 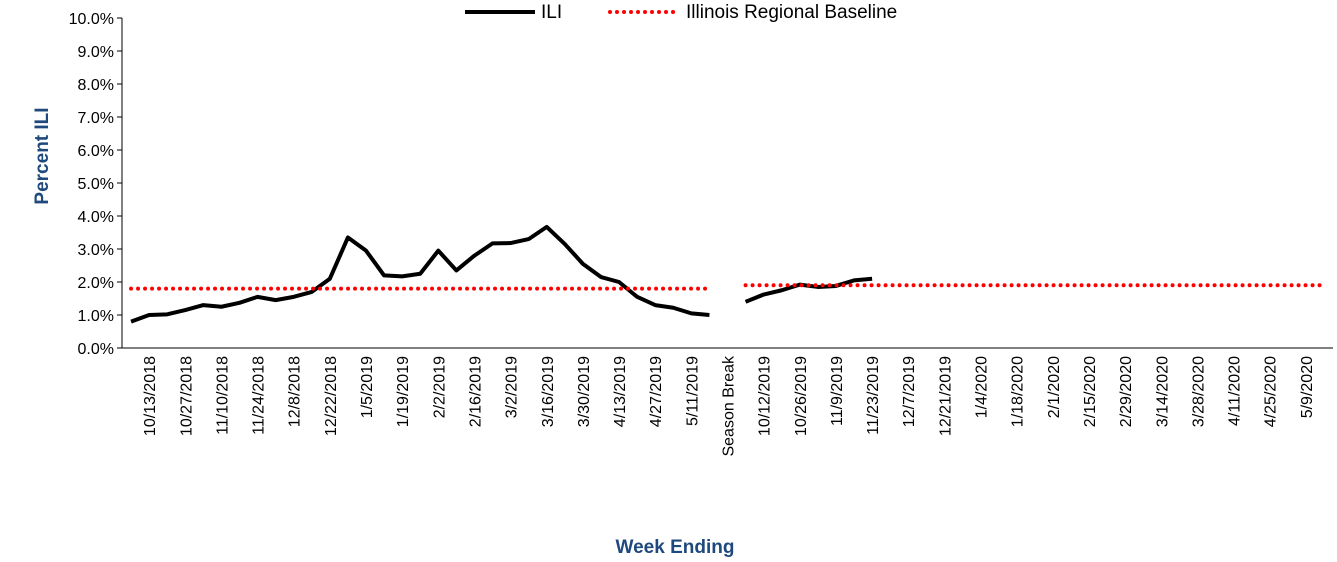 What do you see at coordinates (295, 391) in the screenshot?
I see `x-tick-label: 12/8/2018` at bounding box center [295, 391].